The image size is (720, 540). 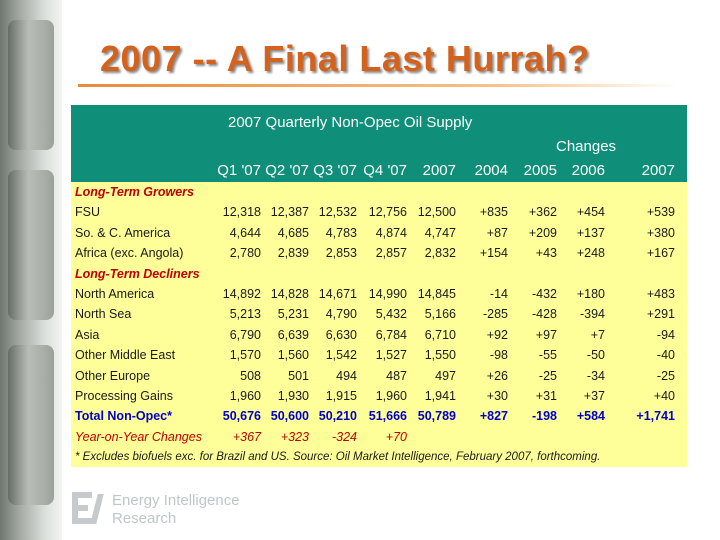 What do you see at coordinates (89, 508) in the screenshot?
I see `energy-intelligence-logo-icon` at bounding box center [89, 508].